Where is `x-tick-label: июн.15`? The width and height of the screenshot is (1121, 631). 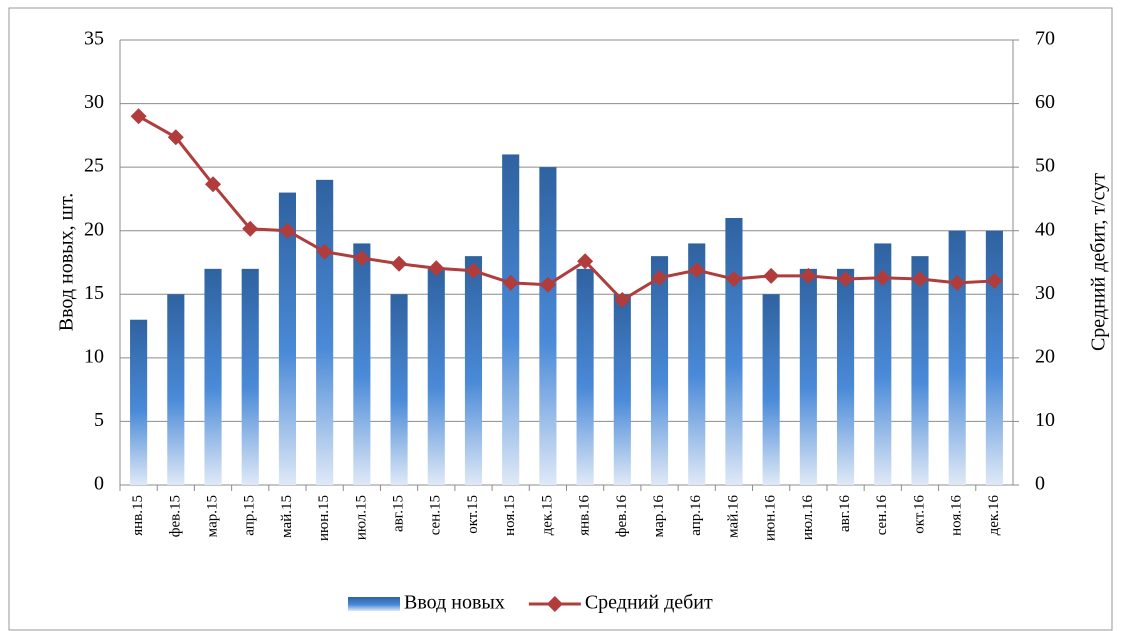
x-tick-label: июн.15 is located at coordinates (324, 518).